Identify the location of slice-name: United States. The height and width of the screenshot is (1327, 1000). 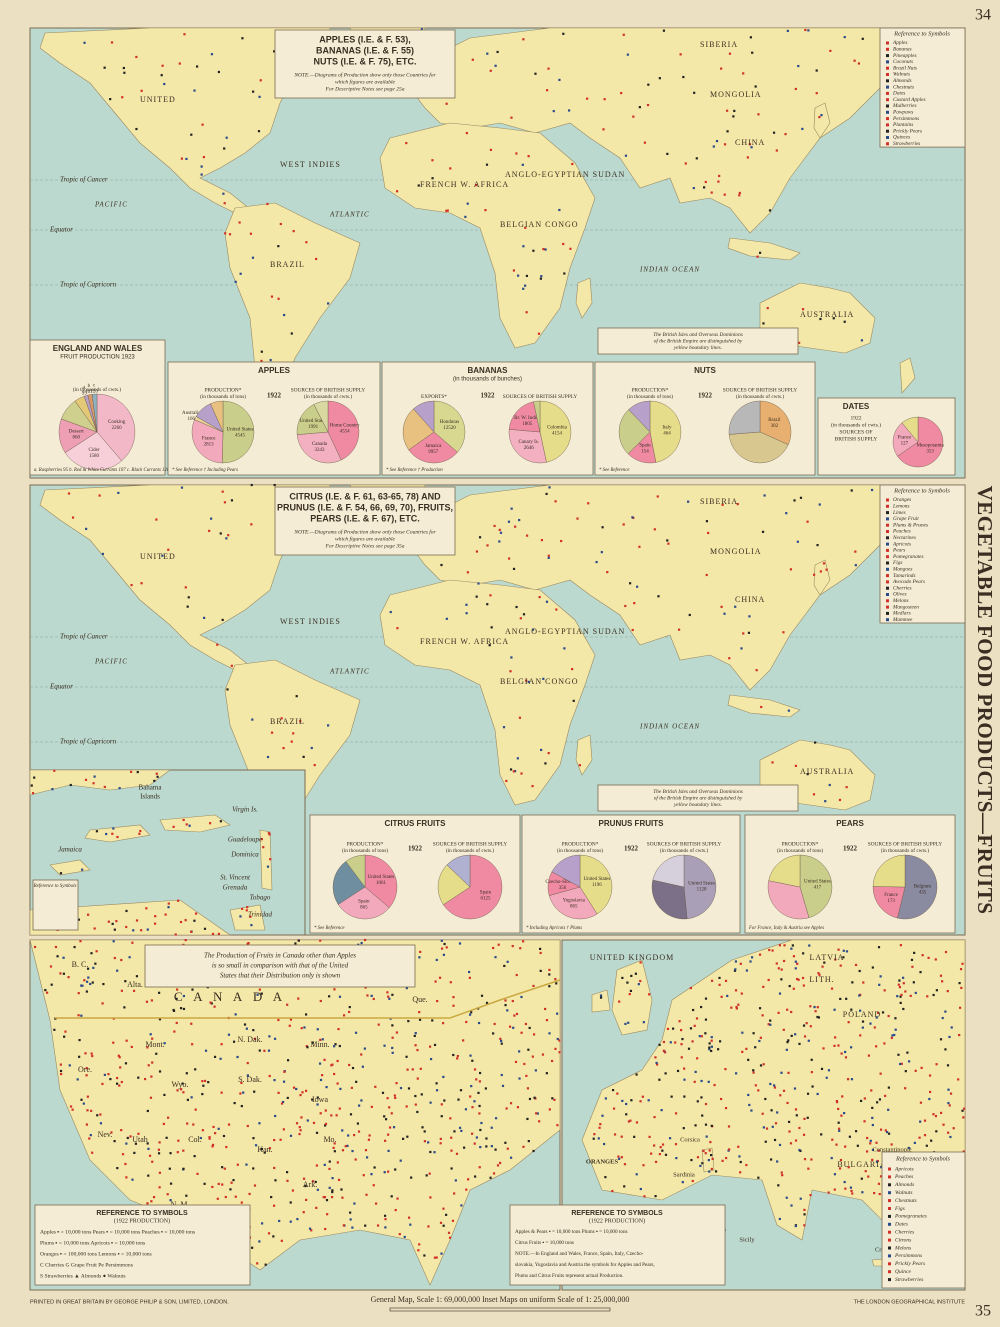
(240, 429).